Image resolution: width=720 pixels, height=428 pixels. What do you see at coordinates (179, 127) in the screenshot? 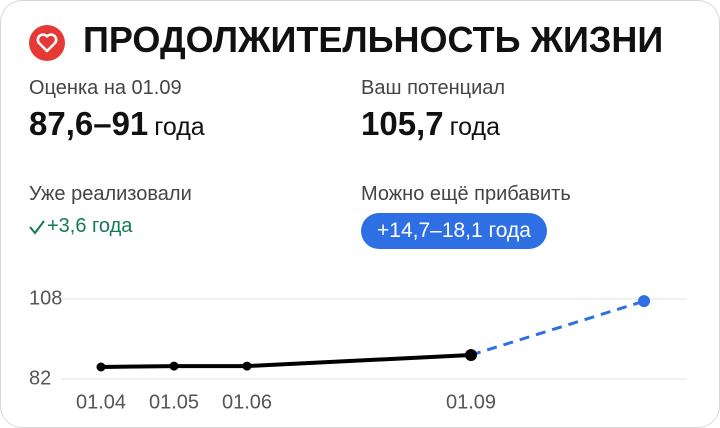
I see `estimate-unit: года` at bounding box center [179, 127].